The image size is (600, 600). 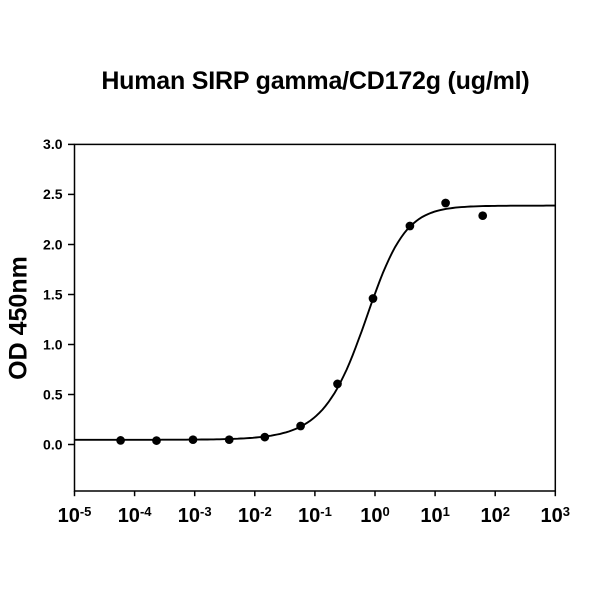 I want to click on svg-text: 10², so click(x=494, y=515).